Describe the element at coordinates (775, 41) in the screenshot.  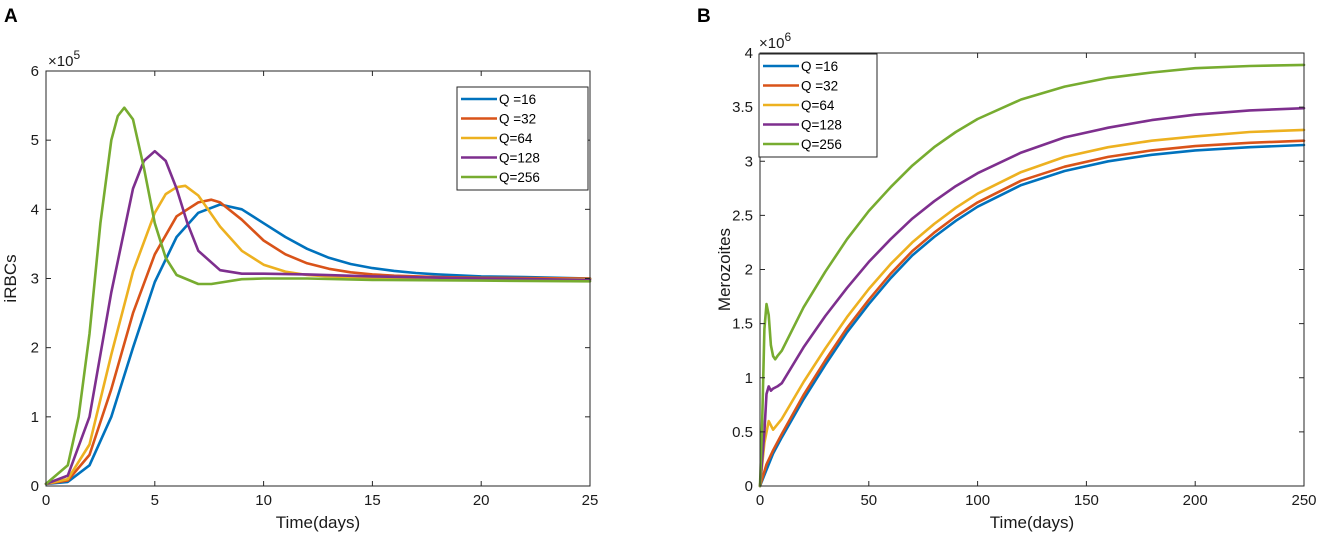
I see `y-exponent-label: ×10⁶` at that location.